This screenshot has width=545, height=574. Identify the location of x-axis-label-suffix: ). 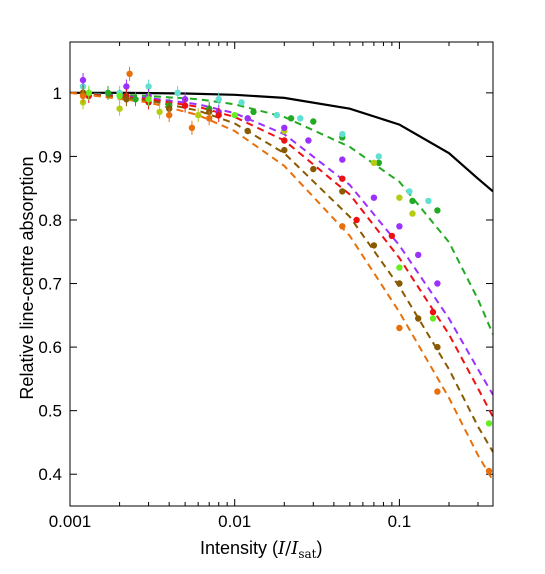
(320, 548).